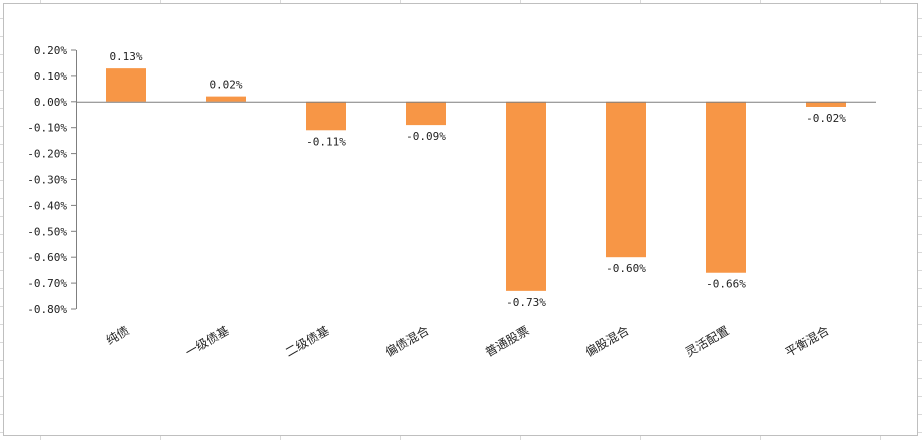 This screenshot has width=922, height=440. Describe the element at coordinates (125, 56) in the screenshot. I see `data-label: 0.13%` at that location.